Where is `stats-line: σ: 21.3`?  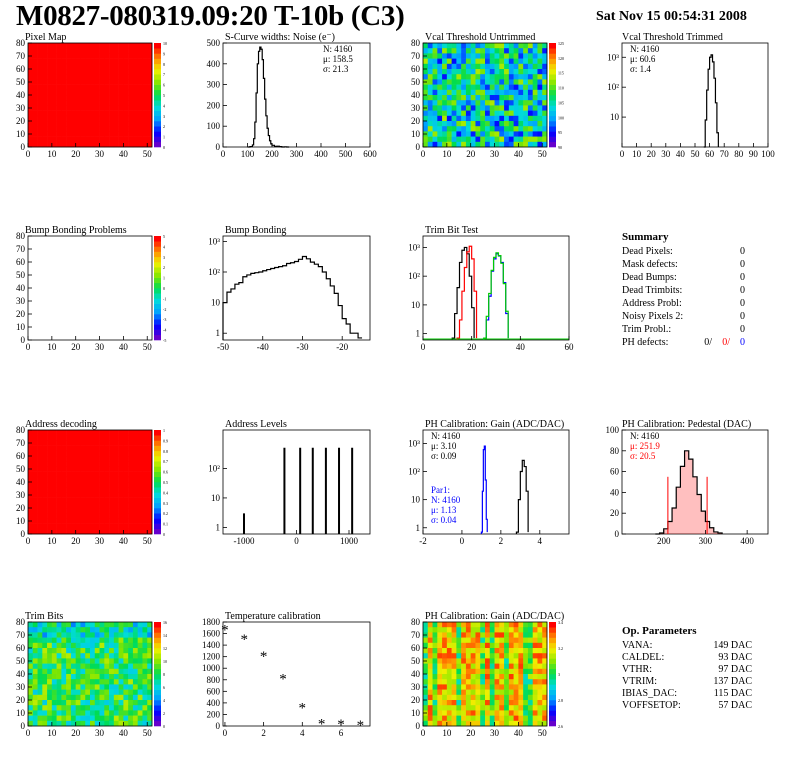
stats-line: σ: 21.3 is located at coordinates (336, 69).